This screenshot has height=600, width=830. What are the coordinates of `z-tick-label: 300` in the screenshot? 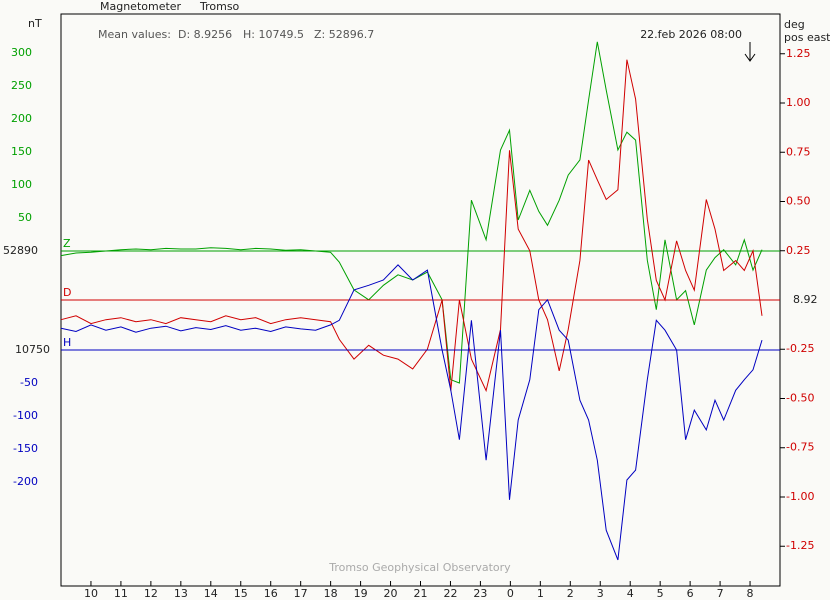 It's located at (21, 52).